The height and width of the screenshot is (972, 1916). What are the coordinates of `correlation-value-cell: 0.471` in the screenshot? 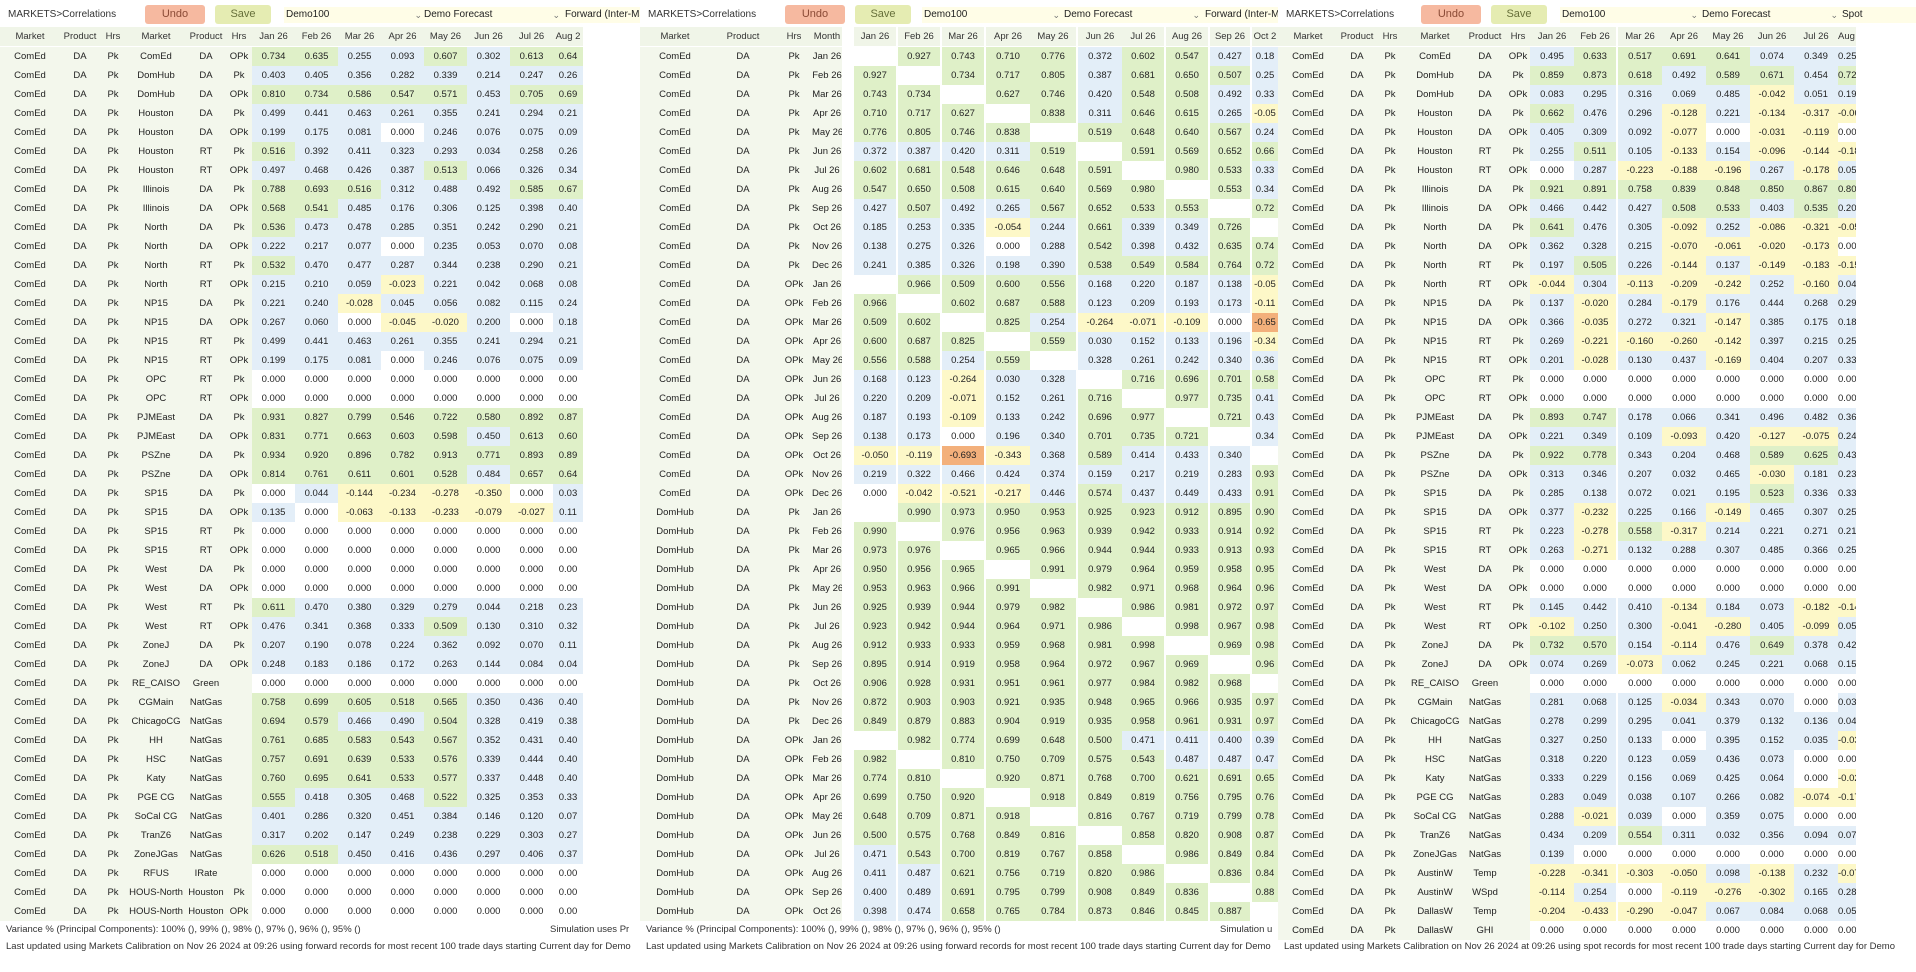 It's located at (1143, 740).